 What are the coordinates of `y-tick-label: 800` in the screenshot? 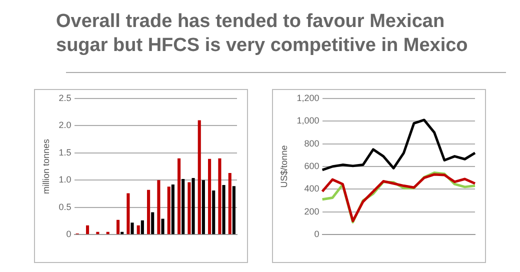 It's located at (312, 143).